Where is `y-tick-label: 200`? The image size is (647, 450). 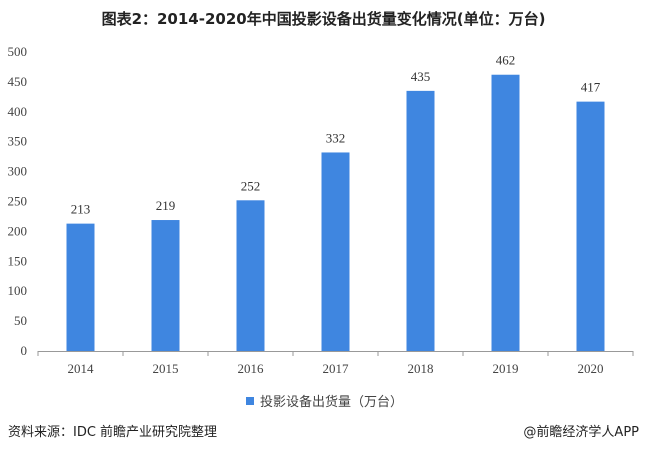
y-tick-label: 200 is located at coordinates (18, 230).